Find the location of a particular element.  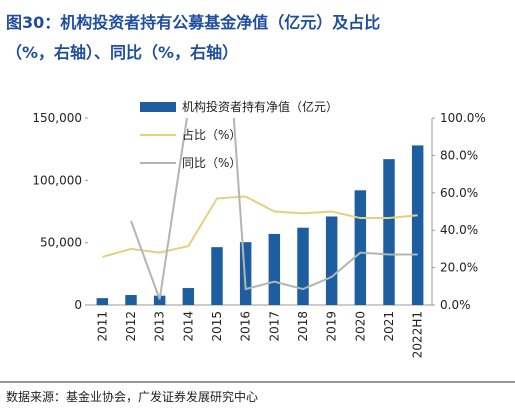

chart-title: 图30：机构投资者持有公募基金净值（亿元）及占比 is located at coordinates (193, 22).